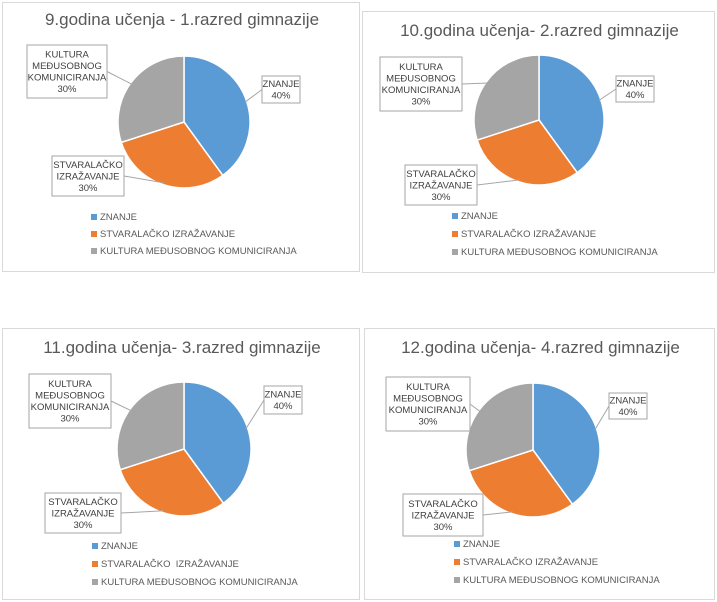 The height and width of the screenshot is (602, 717). I want to click on chart-title: 10.godina učenja- 2.razred gimnazije, so click(539, 30).